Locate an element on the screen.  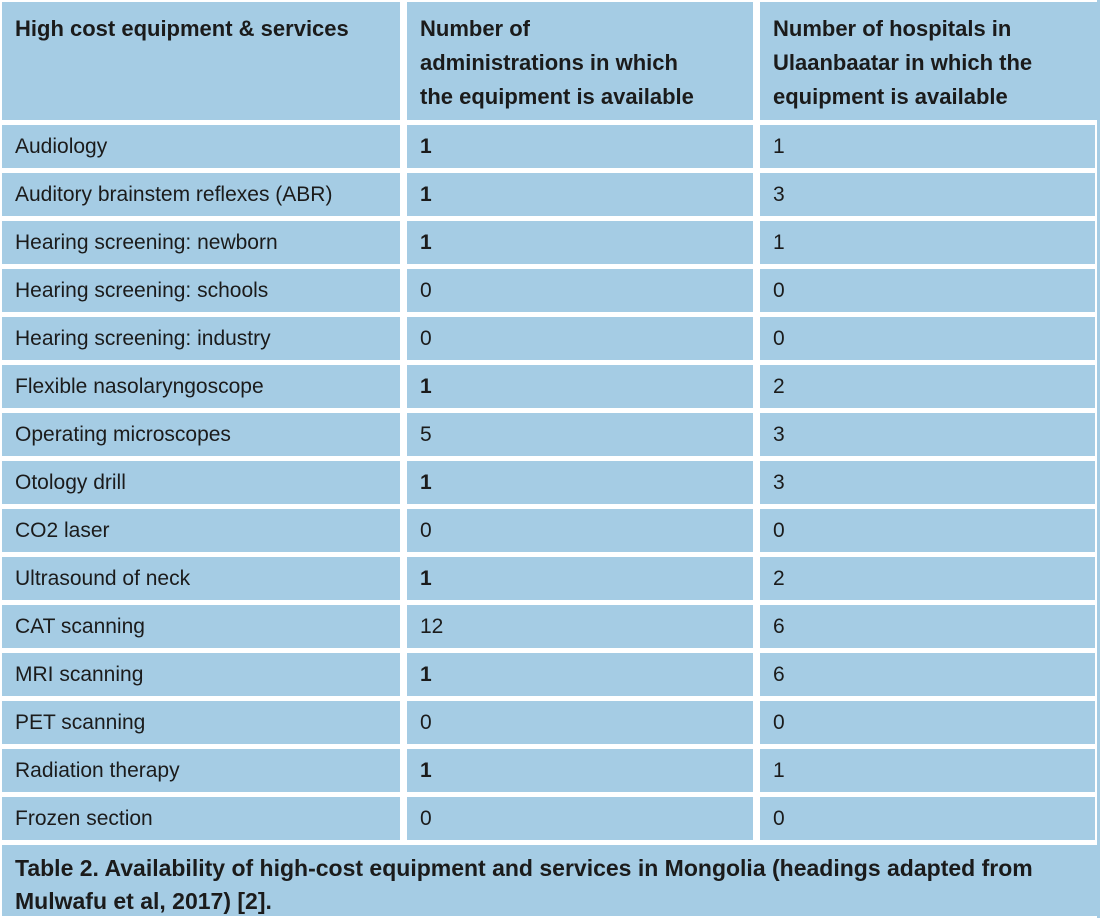
administrations-value: 5 is located at coordinates (580, 434).